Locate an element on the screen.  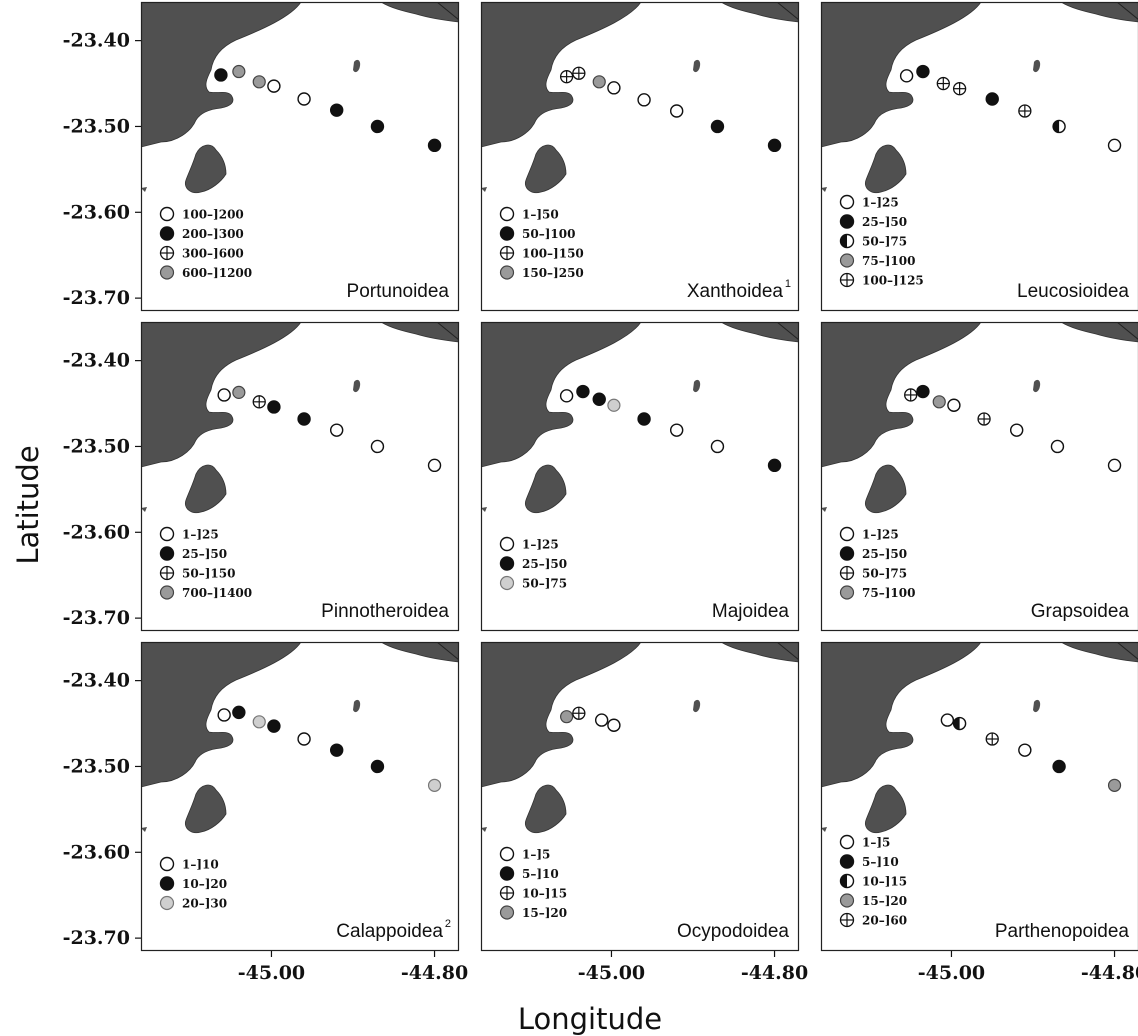
panel-title-text: Pinnotheroidea is located at coordinates (385, 611).